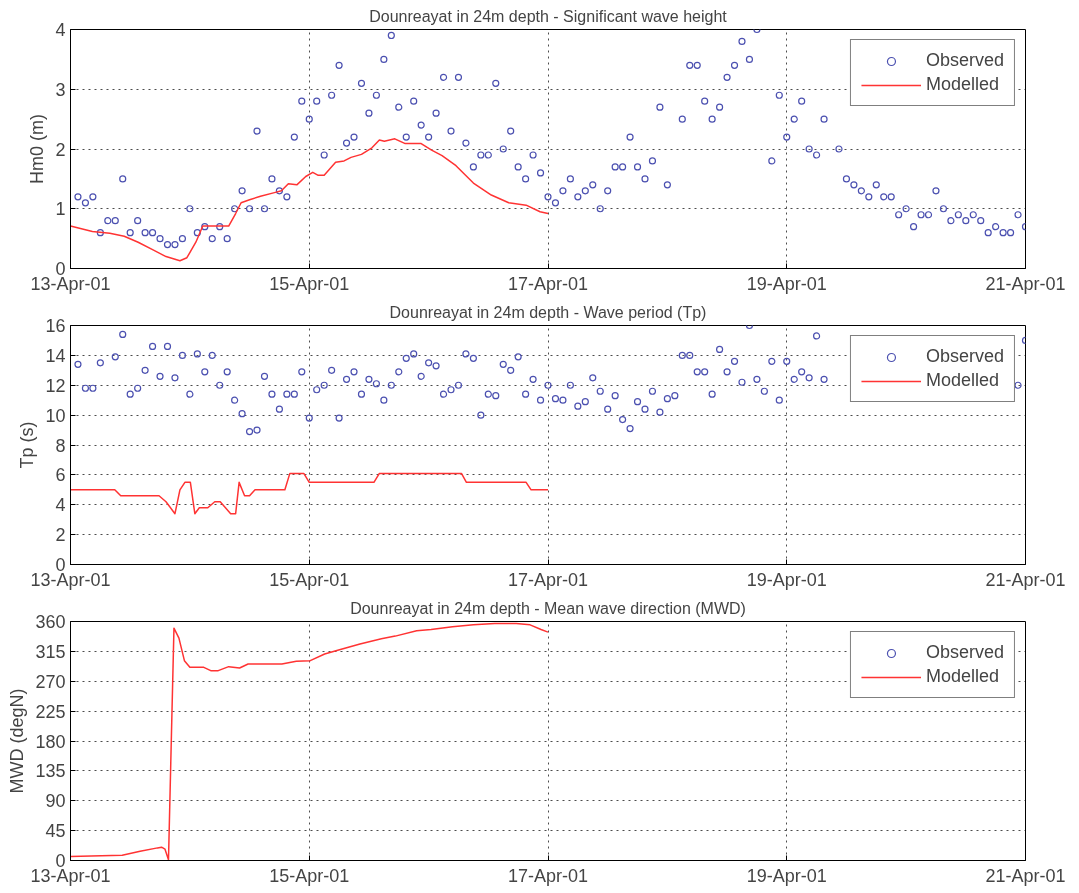 The height and width of the screenshot is (893, 1079). What do you see at coordinates (37, 148) in the screenshot?
I see `y-axis-title: Hm0 (m)` at bounding box center [37, 148].